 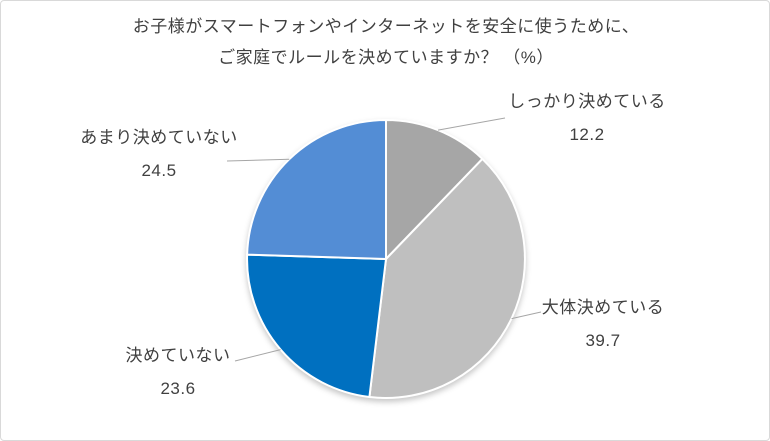 I want to click on pie-label-value: 39.7, so click(x=603, y=340).